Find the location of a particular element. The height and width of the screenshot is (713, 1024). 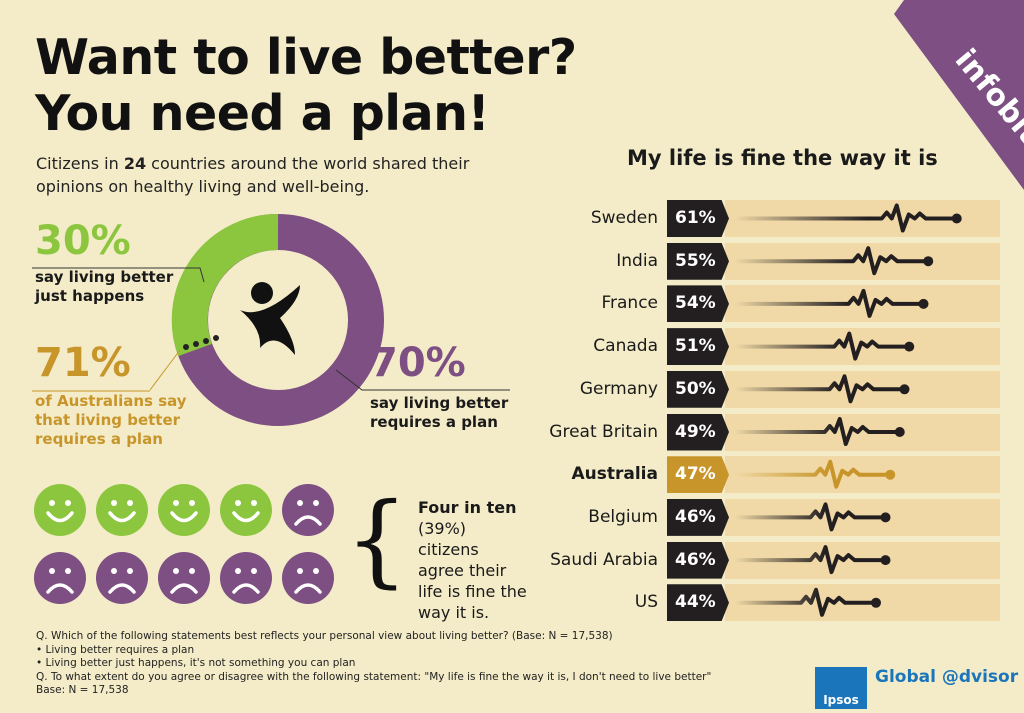

title-line-1: Want to live better? is located at coordinates (306, 57).